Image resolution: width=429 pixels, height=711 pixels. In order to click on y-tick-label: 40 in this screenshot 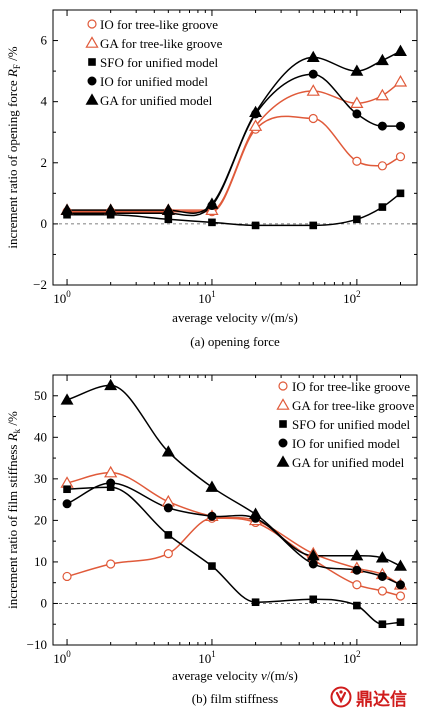, I will do `click(40, 436)`.